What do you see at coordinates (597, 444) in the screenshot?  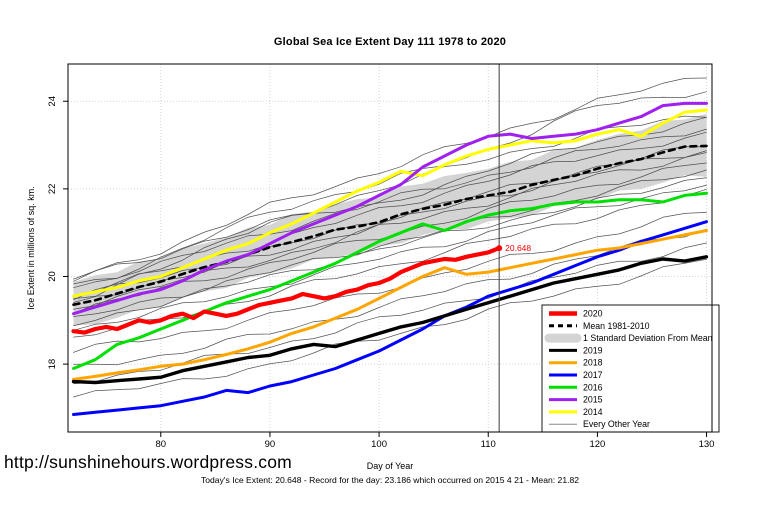 I see `x-tick-label: 120` at bounding box center [597, 444].